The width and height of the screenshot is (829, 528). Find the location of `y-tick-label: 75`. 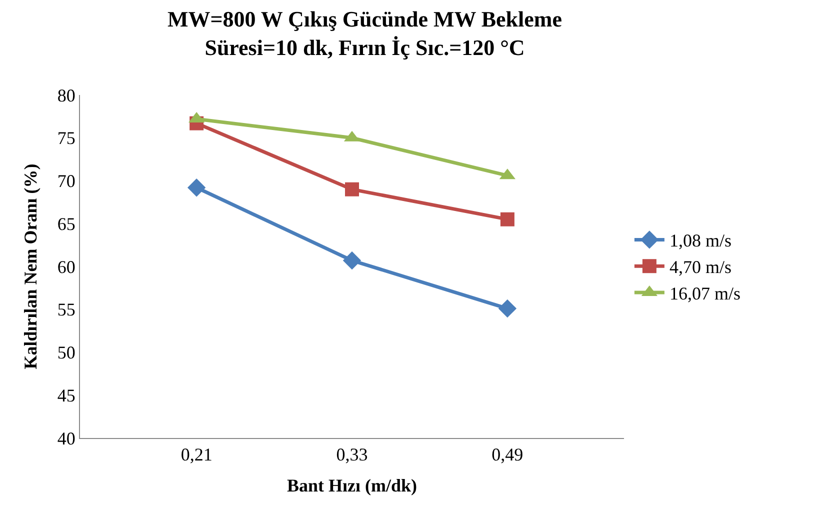

y-tick-label: 75 is located at coordinates (66, 138).